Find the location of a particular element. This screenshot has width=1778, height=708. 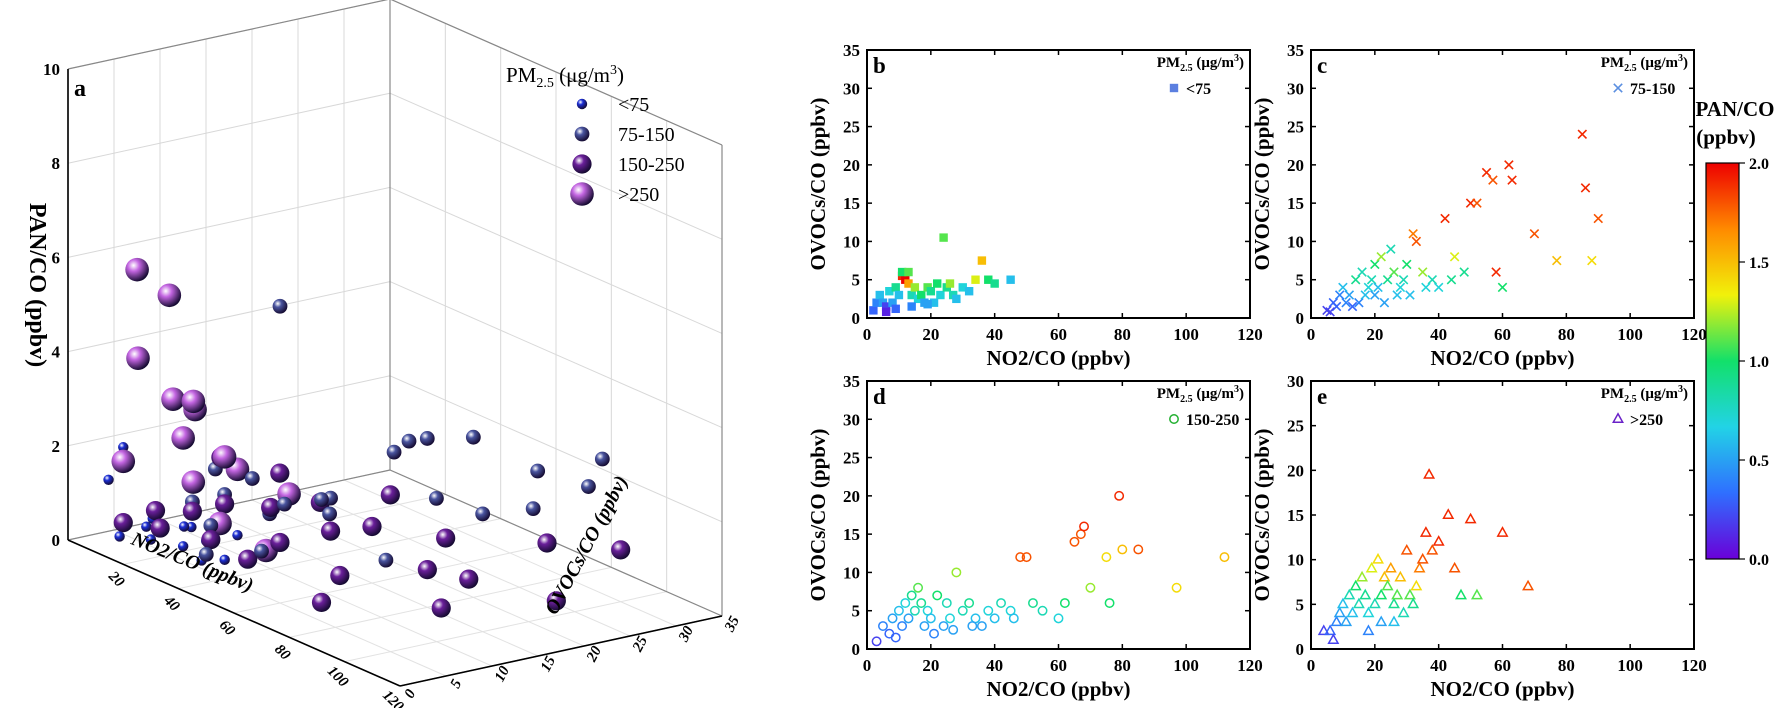

colorbar-title-line1: PAN/CO is located at coordinates (1735, 109).